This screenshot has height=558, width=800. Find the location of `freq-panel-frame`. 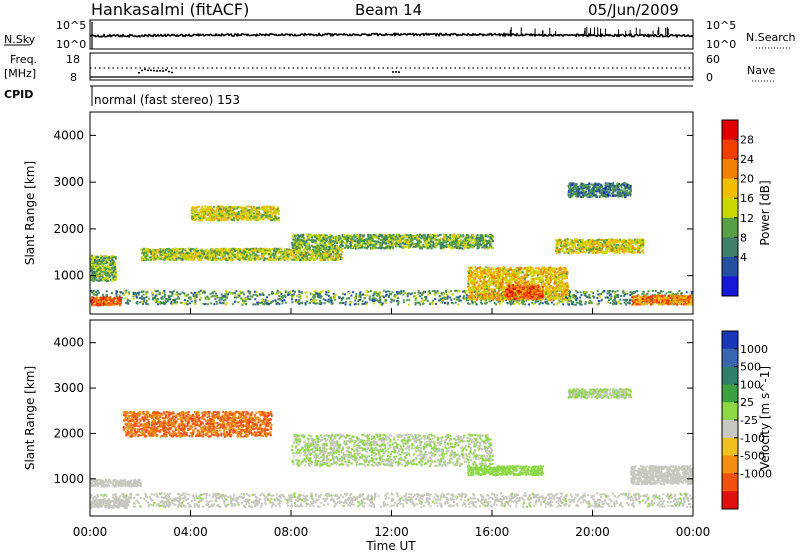

freq-panel-frame is located at coordinates (391, 66).